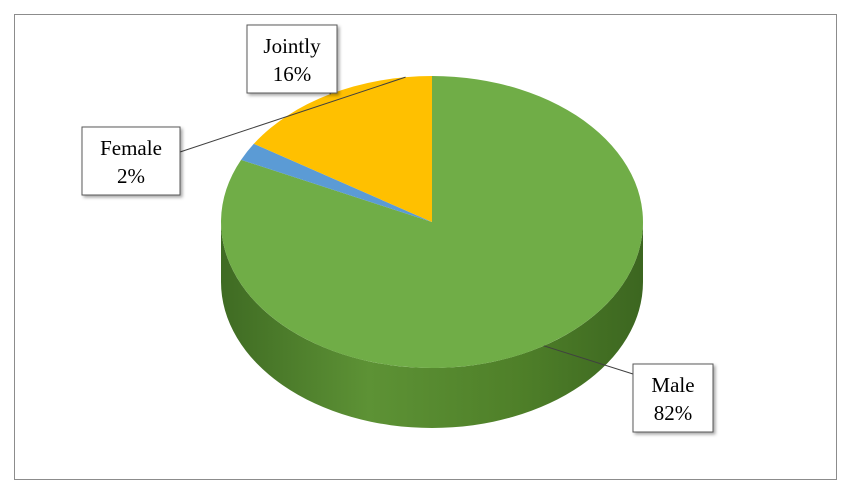 The height and width of the screenshot is (484, 843). I want to click on callout-jointly: Jointly 16%, so click(292, 59).